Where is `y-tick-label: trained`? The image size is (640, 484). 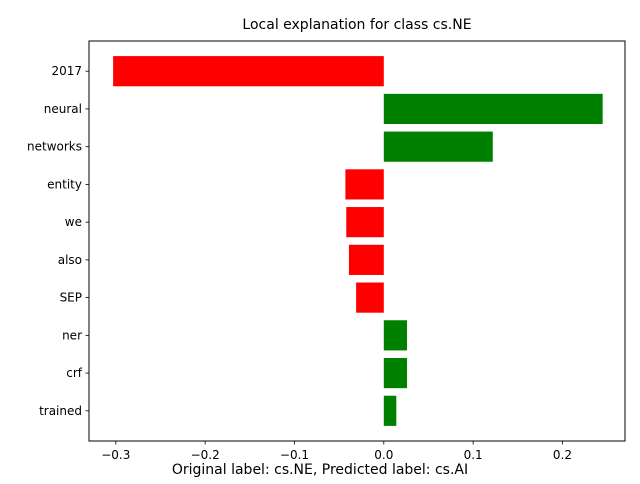 y-tick-label: trained is located at coordinates (60, 411).